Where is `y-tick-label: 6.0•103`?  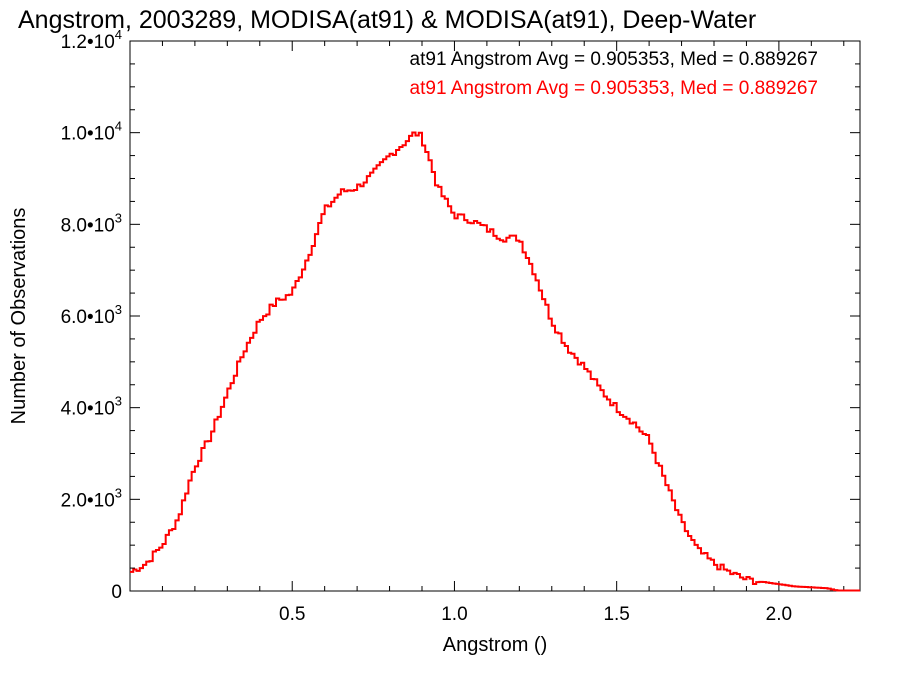
y-tick-label: 6.0•103 is located at coordinates (91, 315).